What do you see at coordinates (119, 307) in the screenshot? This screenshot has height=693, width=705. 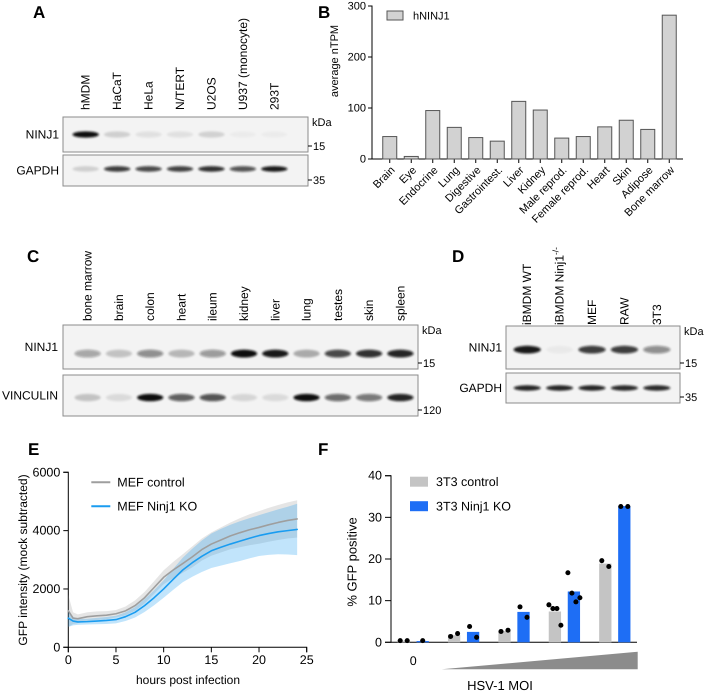 I see `category-label: brain` at bounding box center [119, 307].